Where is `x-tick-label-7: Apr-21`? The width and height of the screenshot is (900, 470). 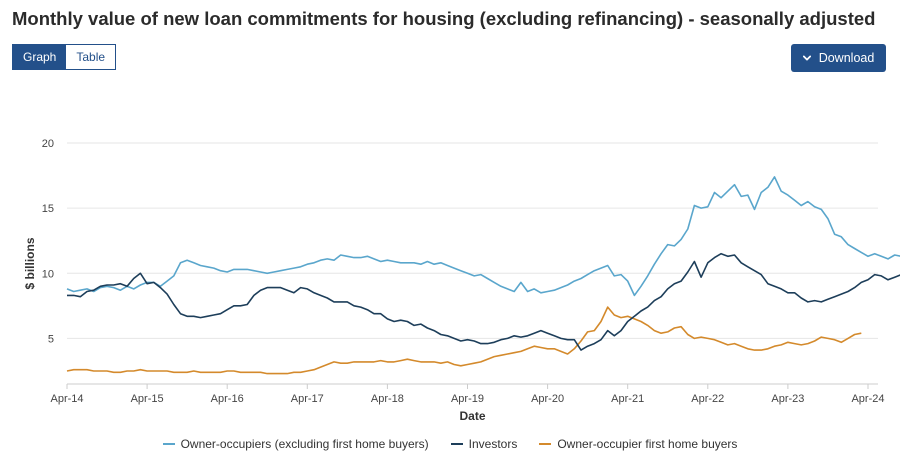 x-tick-label-7: Apr-21 is located at coordinates (627, 399).